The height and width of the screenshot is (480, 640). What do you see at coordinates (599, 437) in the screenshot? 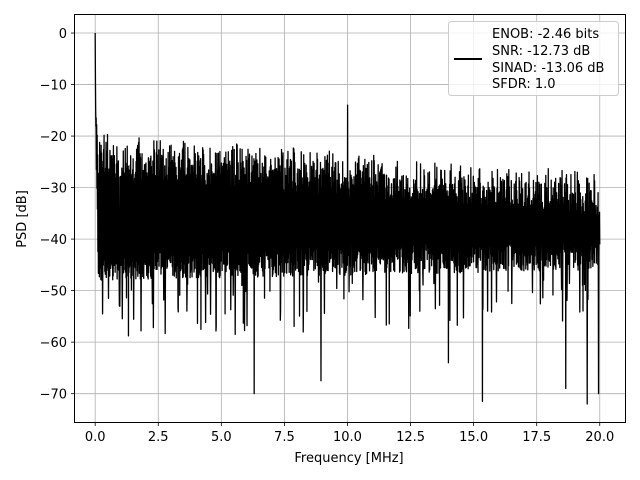
I see `x-tick-label: 20.0` at bounding box center [599, 437].